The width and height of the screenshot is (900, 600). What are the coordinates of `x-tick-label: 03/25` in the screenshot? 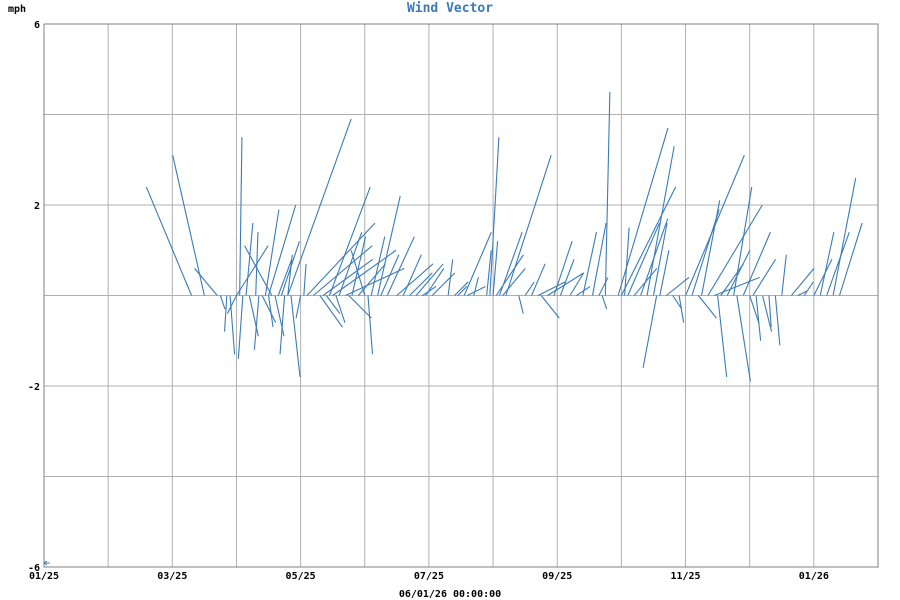 It's located at (172, 576).